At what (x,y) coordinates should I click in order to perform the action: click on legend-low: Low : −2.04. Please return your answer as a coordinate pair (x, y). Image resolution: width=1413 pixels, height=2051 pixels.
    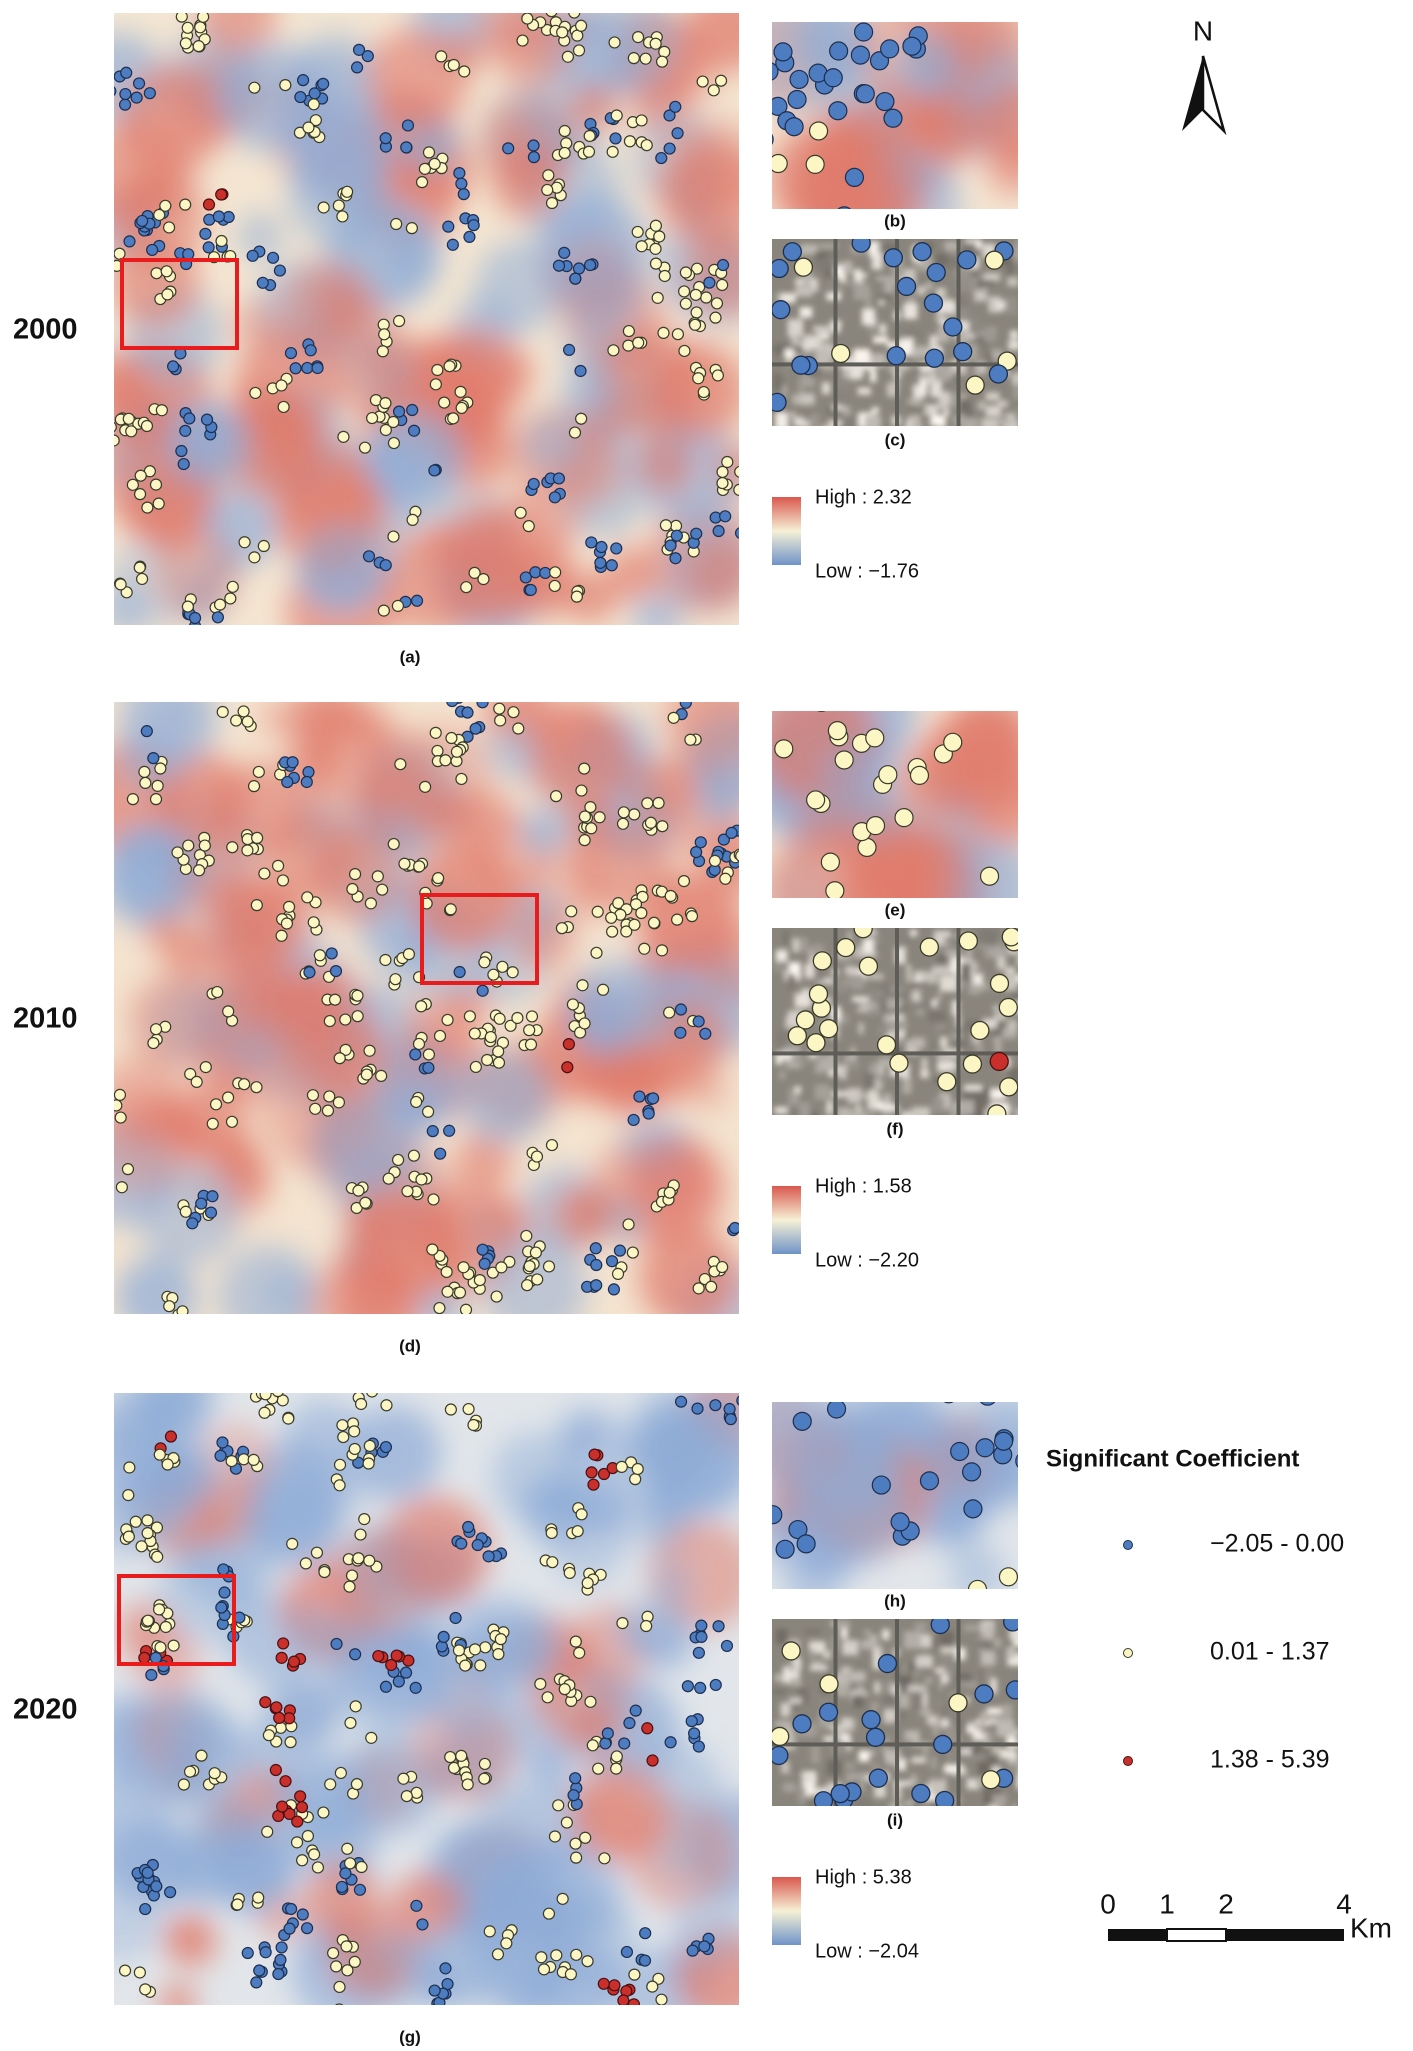
    Looking at the image, I should click on (867, 1951).